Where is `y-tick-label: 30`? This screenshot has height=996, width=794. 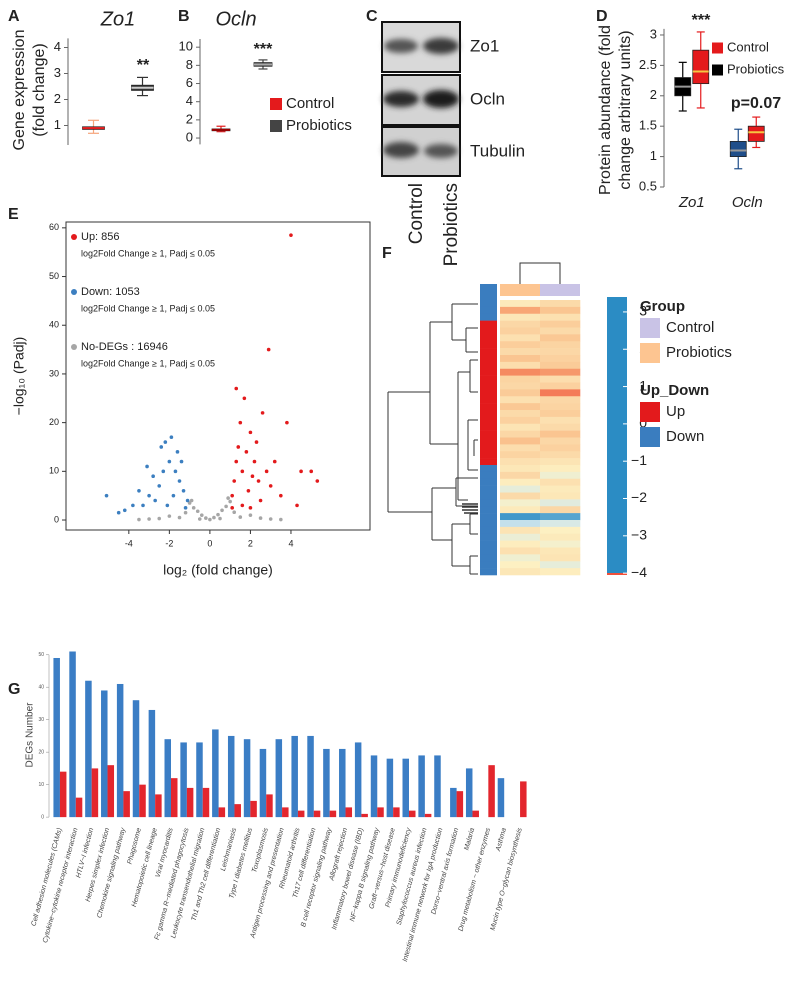
y-tick-label: 30 is located at coordinates (41, 720).